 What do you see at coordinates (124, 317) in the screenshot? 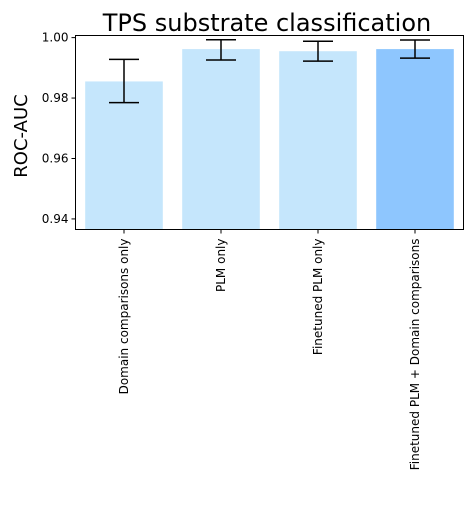
I see `x-tick-label: Domain comparisons only` at bounding box center [124, 317].